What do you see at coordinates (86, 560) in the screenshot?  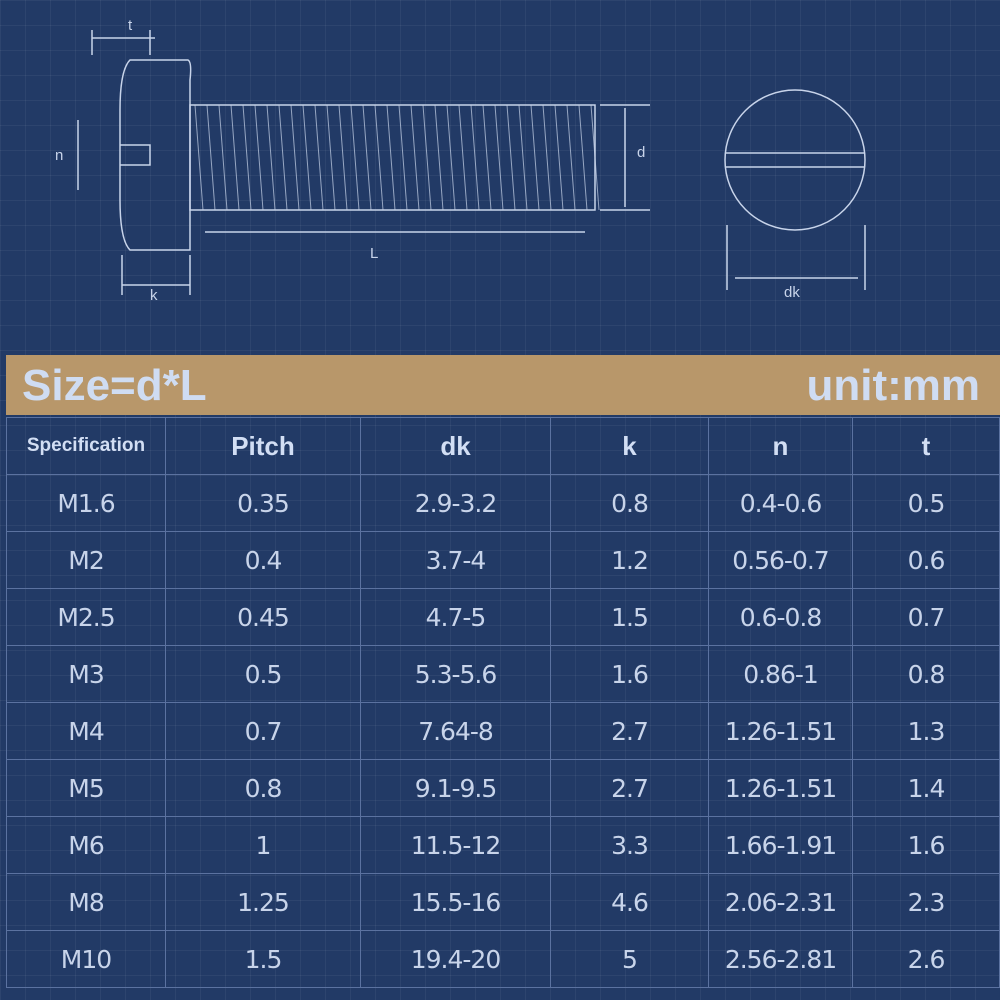 I see `table-cell: M2` at bounding box center [86, 560].